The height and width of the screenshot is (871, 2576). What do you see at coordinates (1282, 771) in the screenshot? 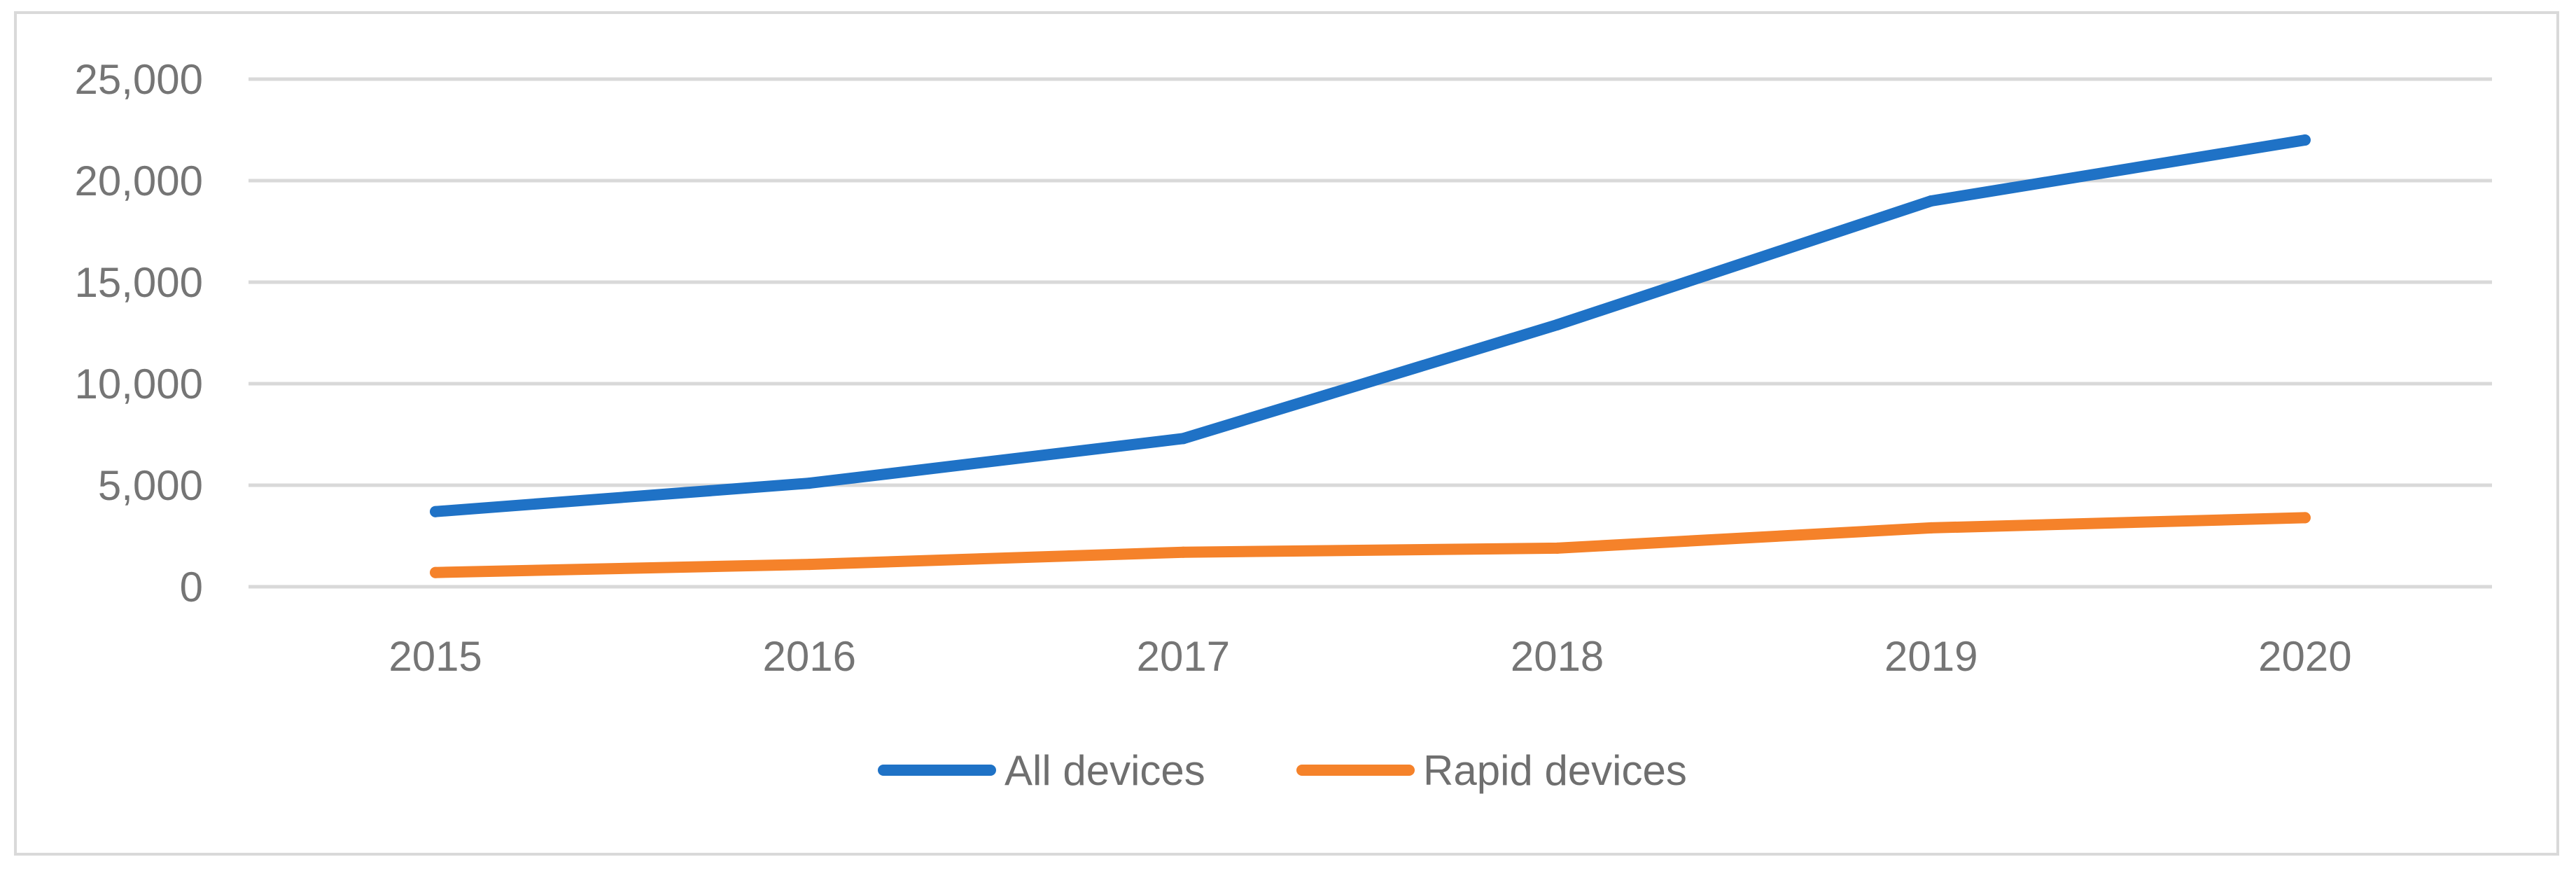
I see `legend: All devices Rapid devices` at bounding box center [1282, 771].